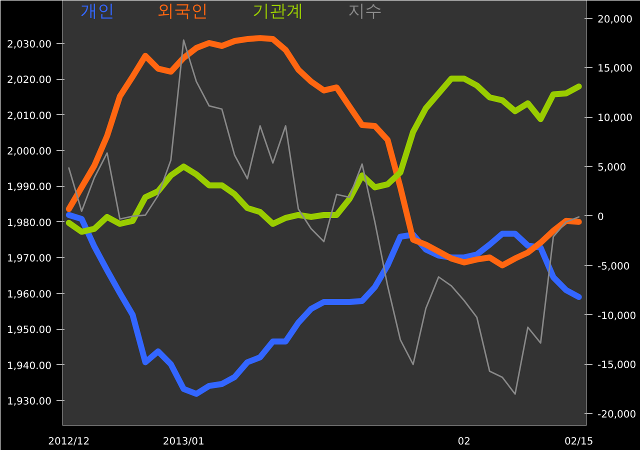 The width and height of the screenshot is (640, 450). Describe the element at coordinates (278, 12) in the screenshot. I see `text: 기관계` at that location.